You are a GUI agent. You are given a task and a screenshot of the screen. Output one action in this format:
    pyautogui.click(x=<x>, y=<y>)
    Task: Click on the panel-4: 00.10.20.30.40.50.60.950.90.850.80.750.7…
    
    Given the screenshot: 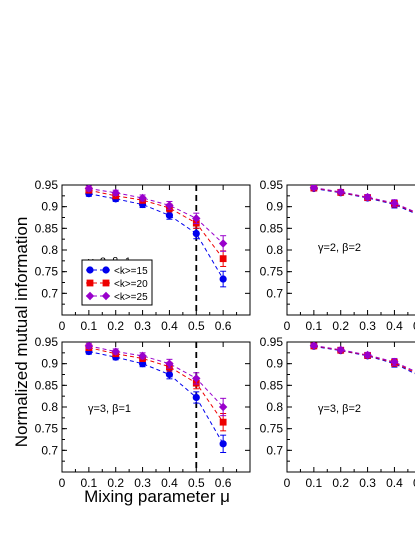 What is the action you would take?
    pyautogui.click(x=337, y=412)
    